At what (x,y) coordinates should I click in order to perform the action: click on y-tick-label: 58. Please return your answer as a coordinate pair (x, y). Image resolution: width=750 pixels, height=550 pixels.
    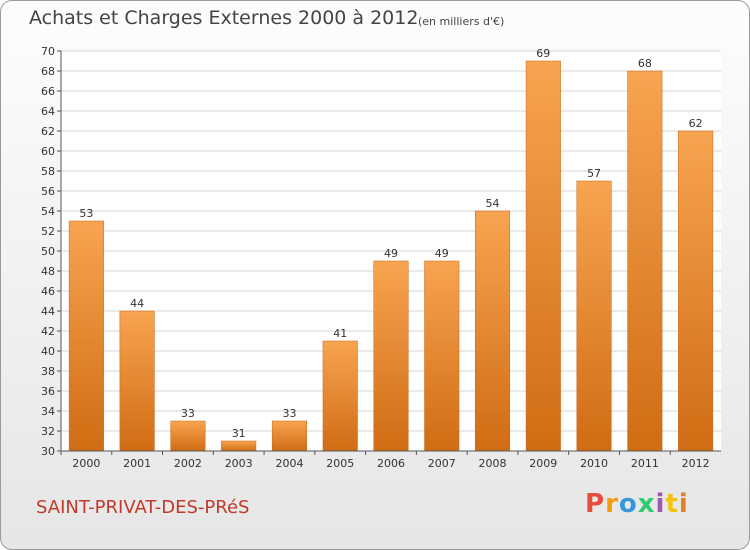
    Looking at the image, I should click on (48, 171).